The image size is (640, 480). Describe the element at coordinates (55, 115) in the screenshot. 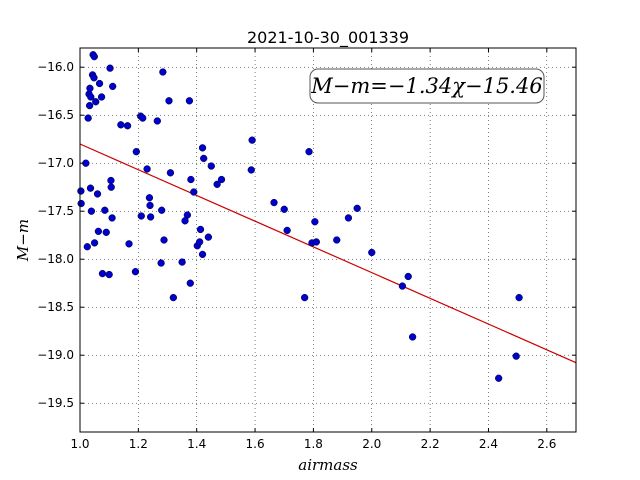

I see `y-tick-label: −16.5` at that location.